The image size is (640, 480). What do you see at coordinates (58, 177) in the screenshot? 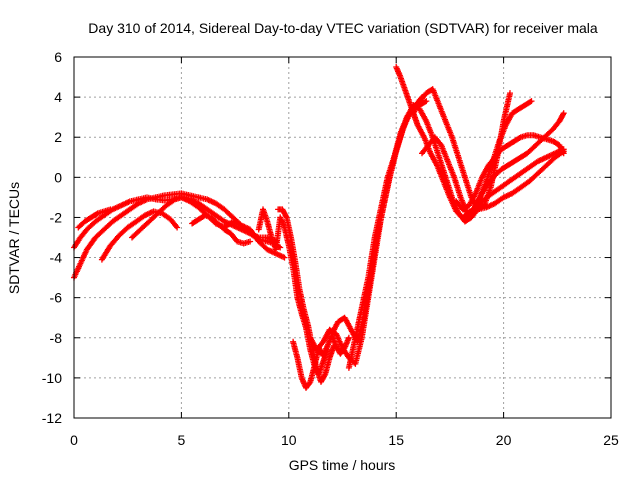
I see `y-tick-label: 0` at bounding box center [58, 177].